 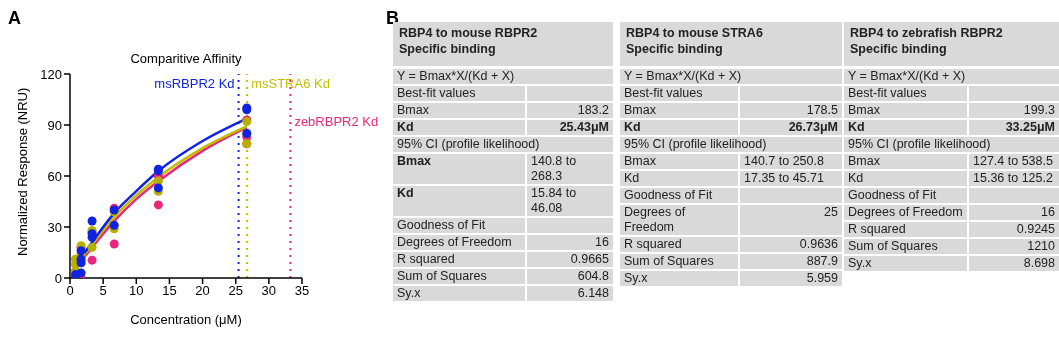 What do you see at coordinates (791, 261) in the screenshot?
I see `text: 887.9` at bounding box center [791, 261].